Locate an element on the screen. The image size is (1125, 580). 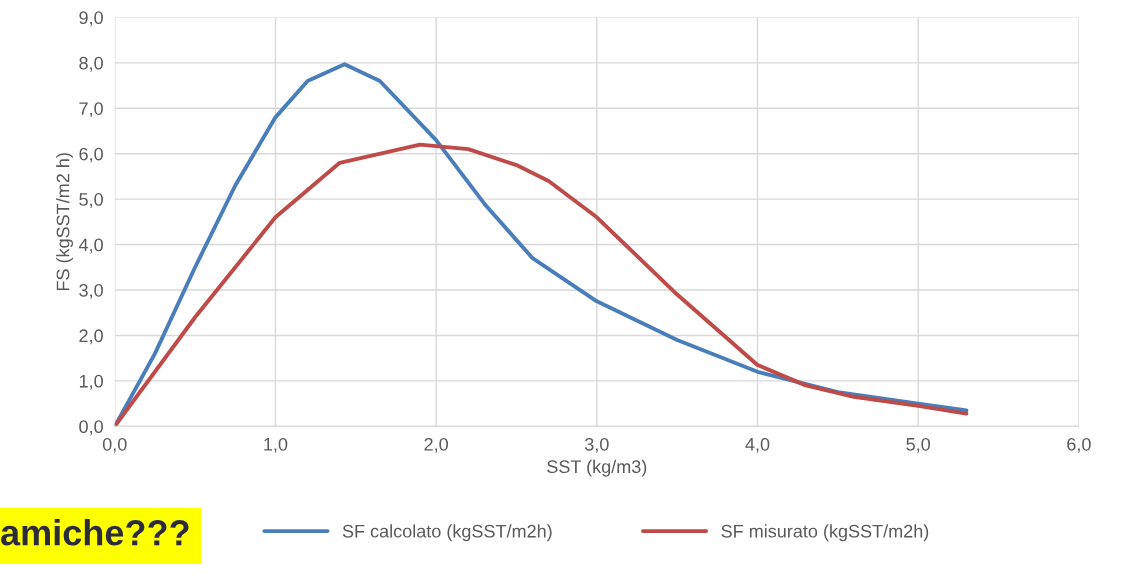
y-tick-label: 3,0 is located at coordinates (91, 291).